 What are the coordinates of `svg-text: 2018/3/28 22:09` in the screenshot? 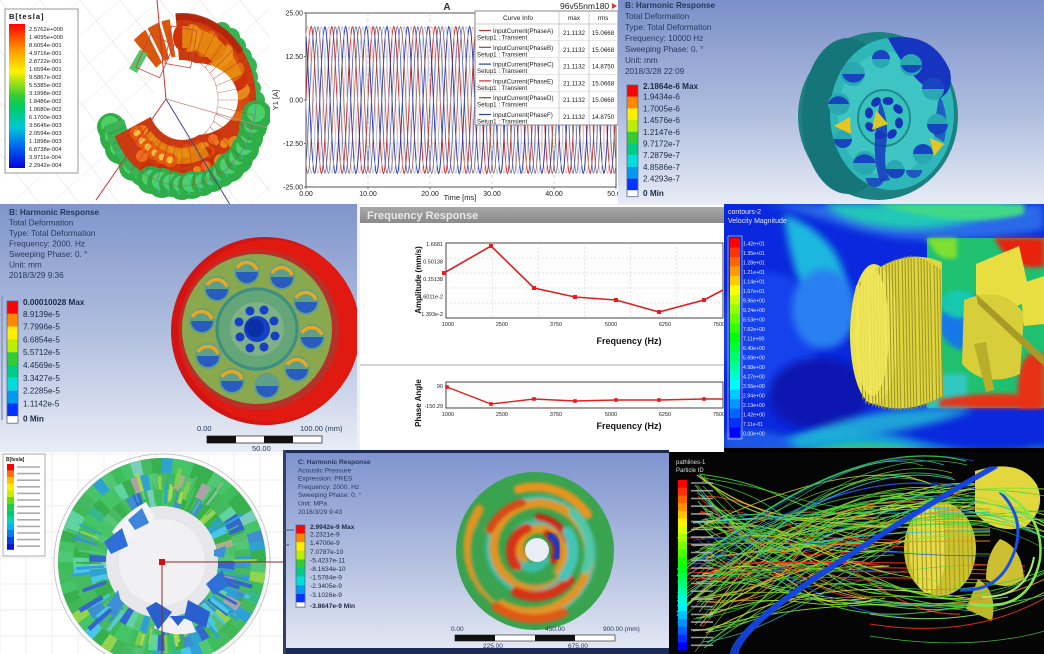 It's located at (655, 71).